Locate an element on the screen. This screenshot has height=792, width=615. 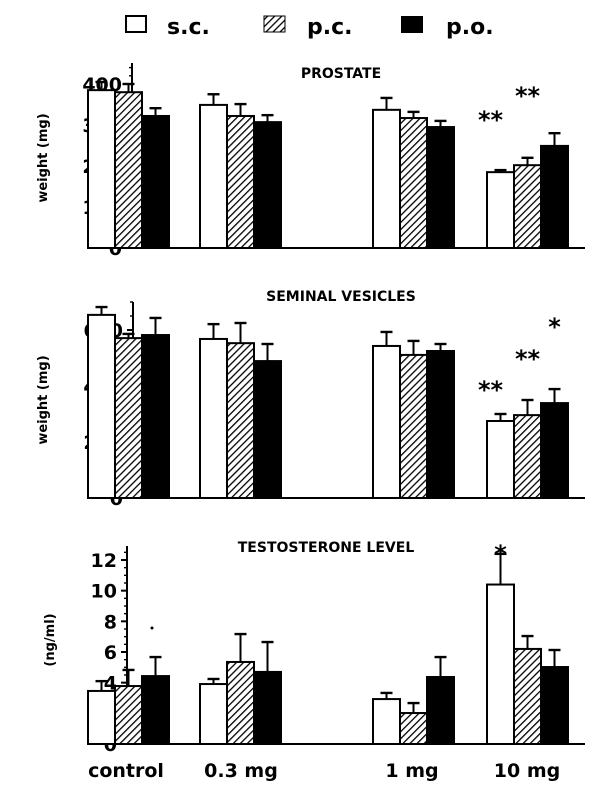
legend: s.c. p.c. p.o. is located at coordinates (309, 27).